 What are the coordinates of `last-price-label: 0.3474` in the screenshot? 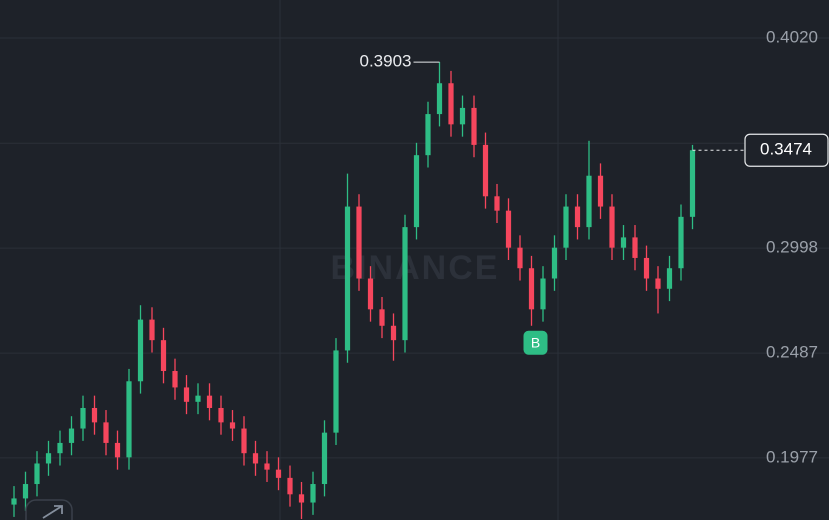 It's located at (786, 149).